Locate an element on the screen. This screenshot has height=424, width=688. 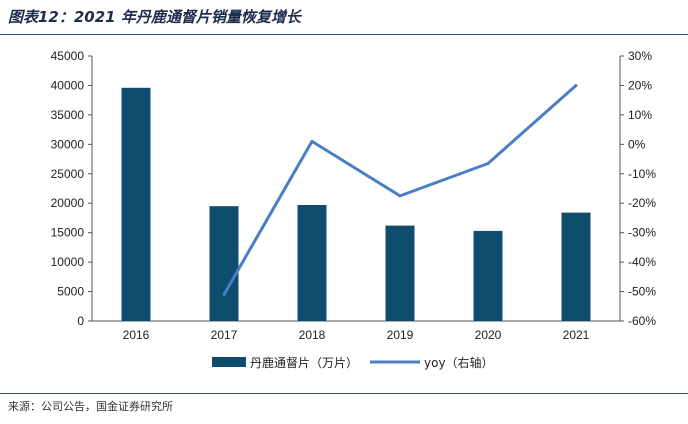
right-tick-label: -10% is located at coordinates (642, 174).